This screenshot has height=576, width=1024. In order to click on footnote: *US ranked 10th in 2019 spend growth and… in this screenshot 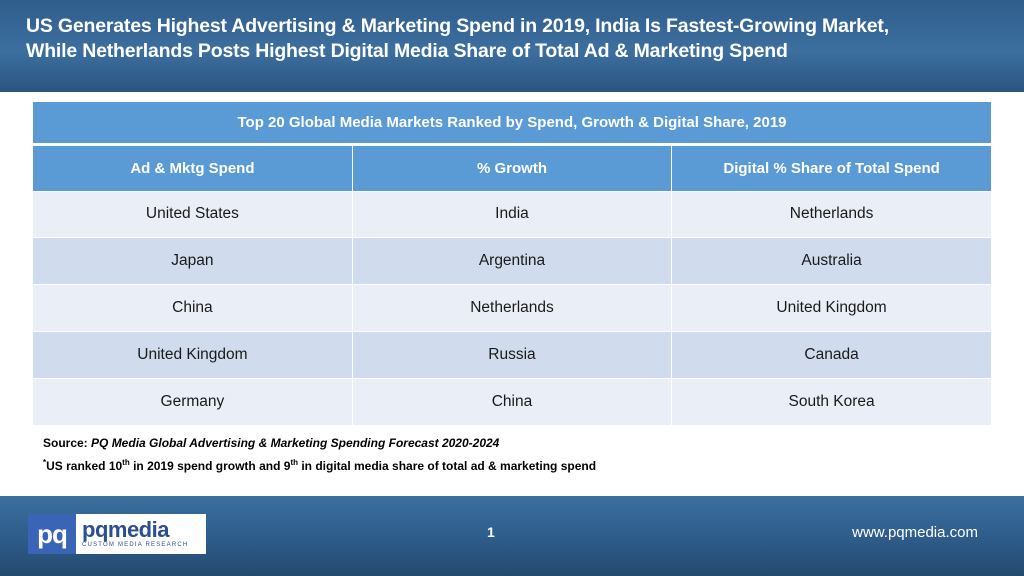, I will do `click(319, 465)`.